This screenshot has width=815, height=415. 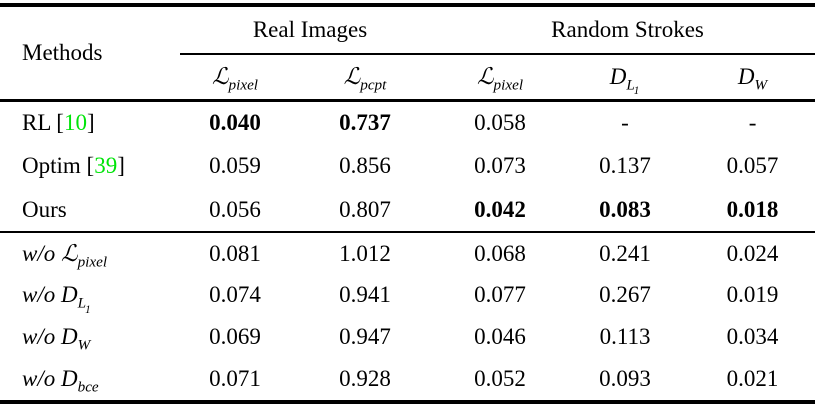 I want to click on metric-cell: 0.071, so click(x=235, y=378).